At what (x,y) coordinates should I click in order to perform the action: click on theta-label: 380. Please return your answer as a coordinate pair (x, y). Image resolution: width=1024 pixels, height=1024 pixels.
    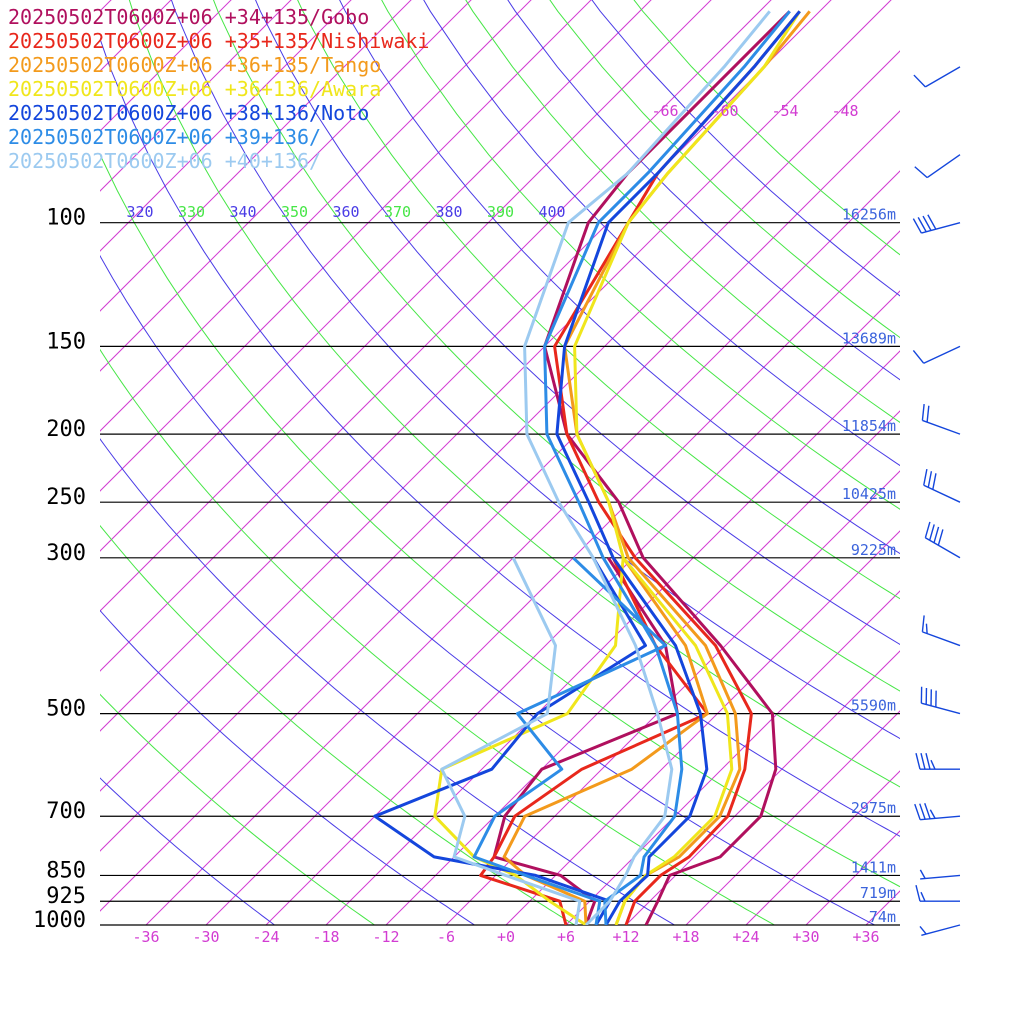
    Looking at the image, I should click on (448, 212).